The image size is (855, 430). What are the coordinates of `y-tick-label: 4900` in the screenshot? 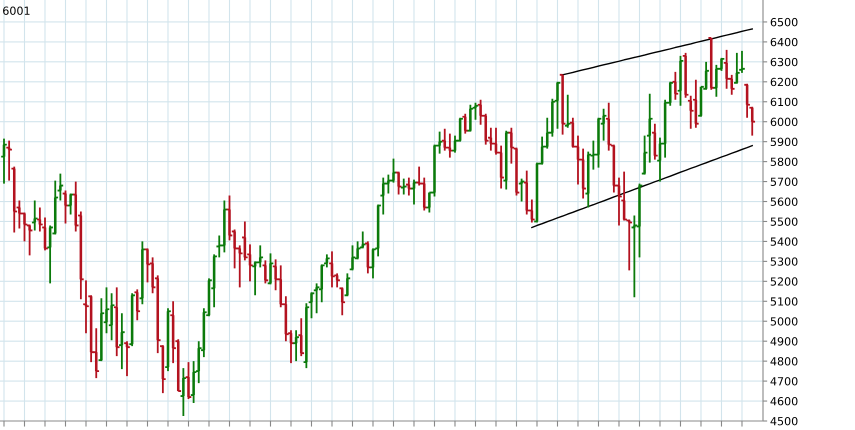 It's located at (784, 341).